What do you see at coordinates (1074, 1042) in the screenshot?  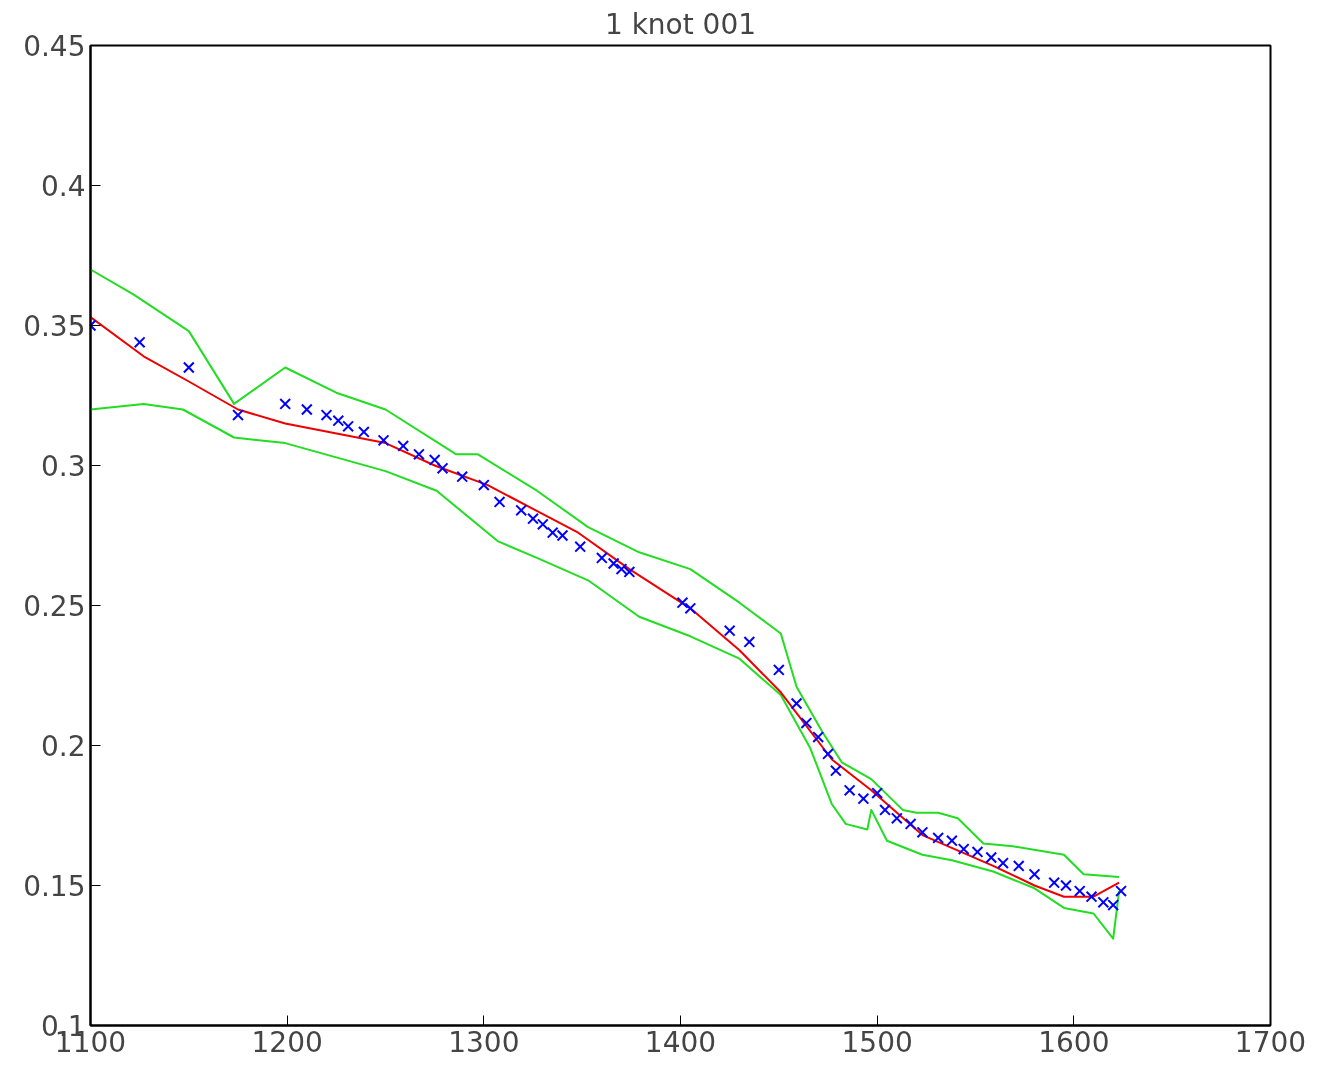 I see `x-tick-label: 1600` at bounding box center [1074, 1042].